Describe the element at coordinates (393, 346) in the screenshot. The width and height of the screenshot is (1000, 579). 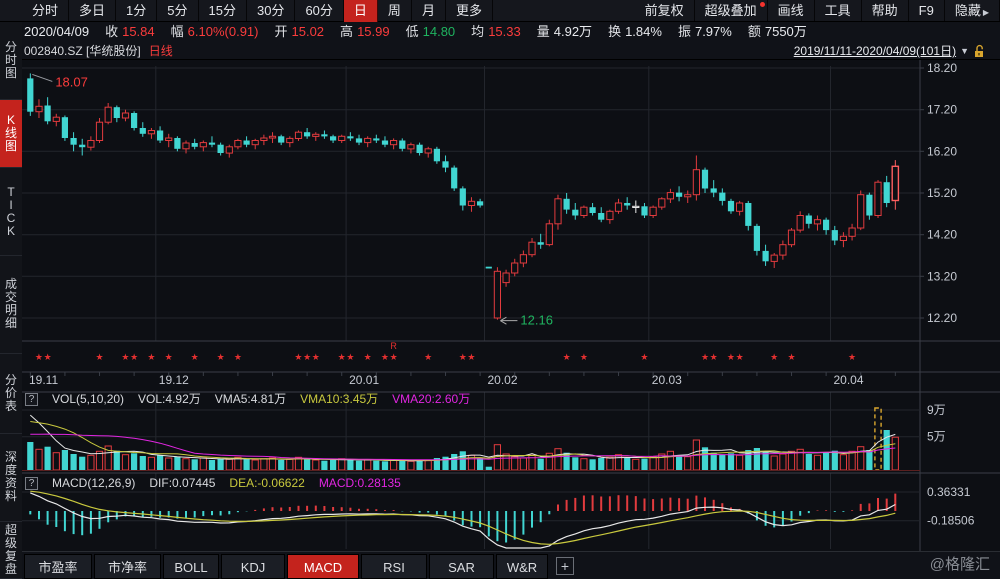
I see `svg-text: R` at that location.